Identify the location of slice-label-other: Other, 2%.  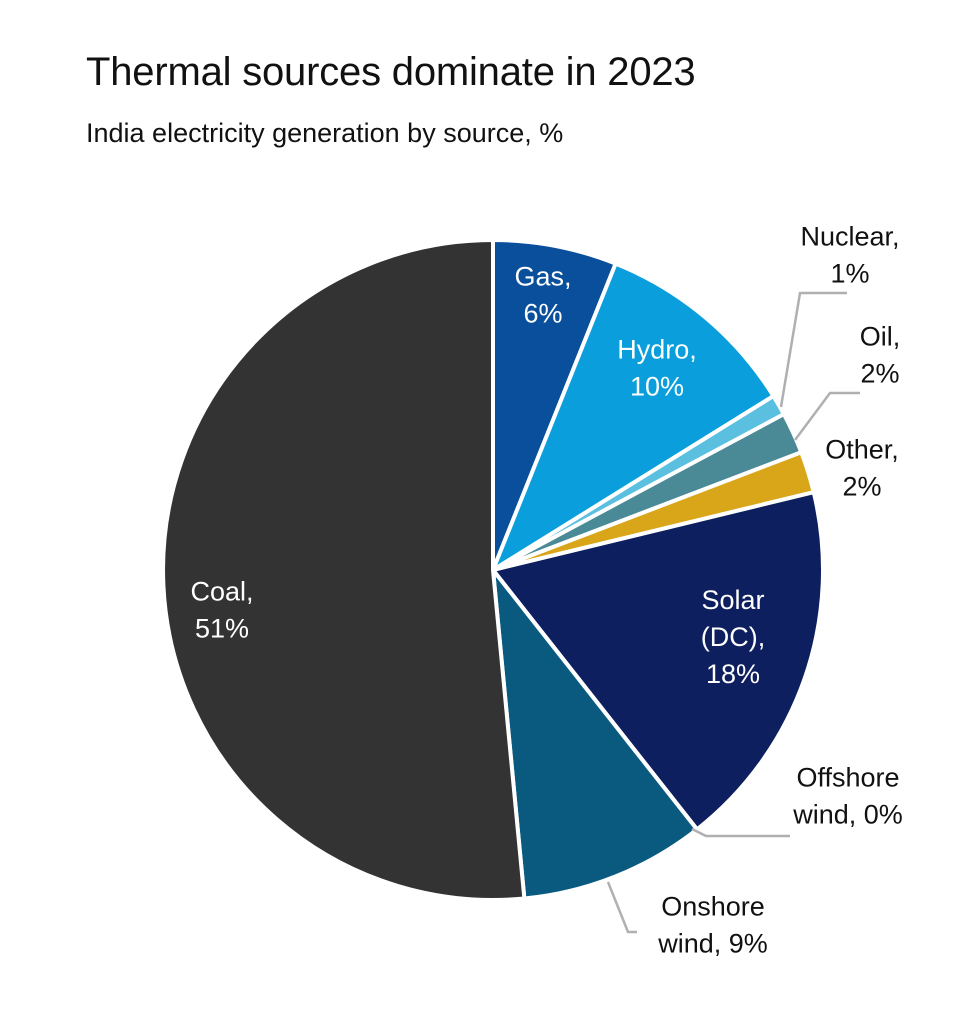
(862, 468).